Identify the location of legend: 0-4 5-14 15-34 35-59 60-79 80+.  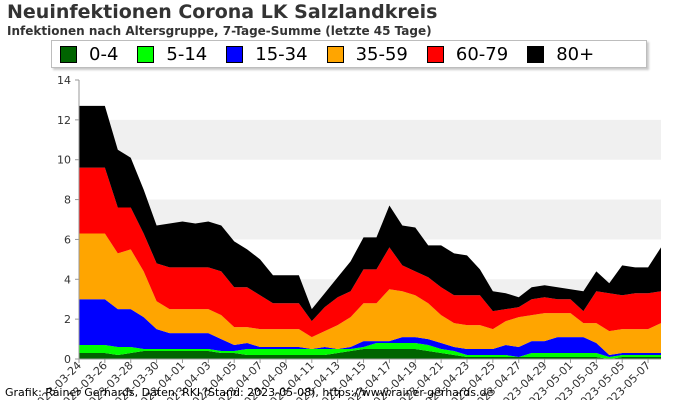
(349, 54).